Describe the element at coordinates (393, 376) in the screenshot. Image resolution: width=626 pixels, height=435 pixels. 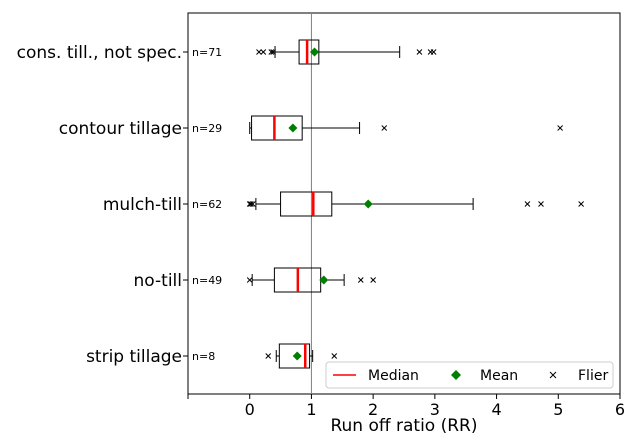
I see `legend-median-label: Median` at that location.